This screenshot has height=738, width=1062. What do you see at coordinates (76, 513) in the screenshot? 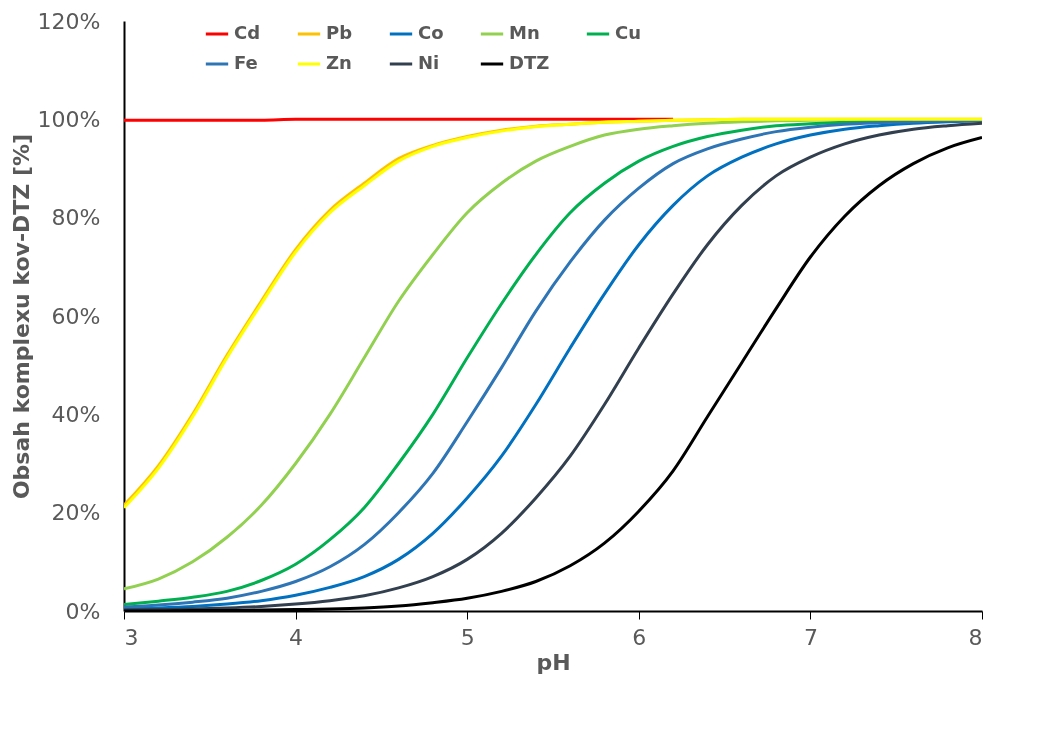
I see `y-tick-label: 20%` at bounding box center [76, 513].